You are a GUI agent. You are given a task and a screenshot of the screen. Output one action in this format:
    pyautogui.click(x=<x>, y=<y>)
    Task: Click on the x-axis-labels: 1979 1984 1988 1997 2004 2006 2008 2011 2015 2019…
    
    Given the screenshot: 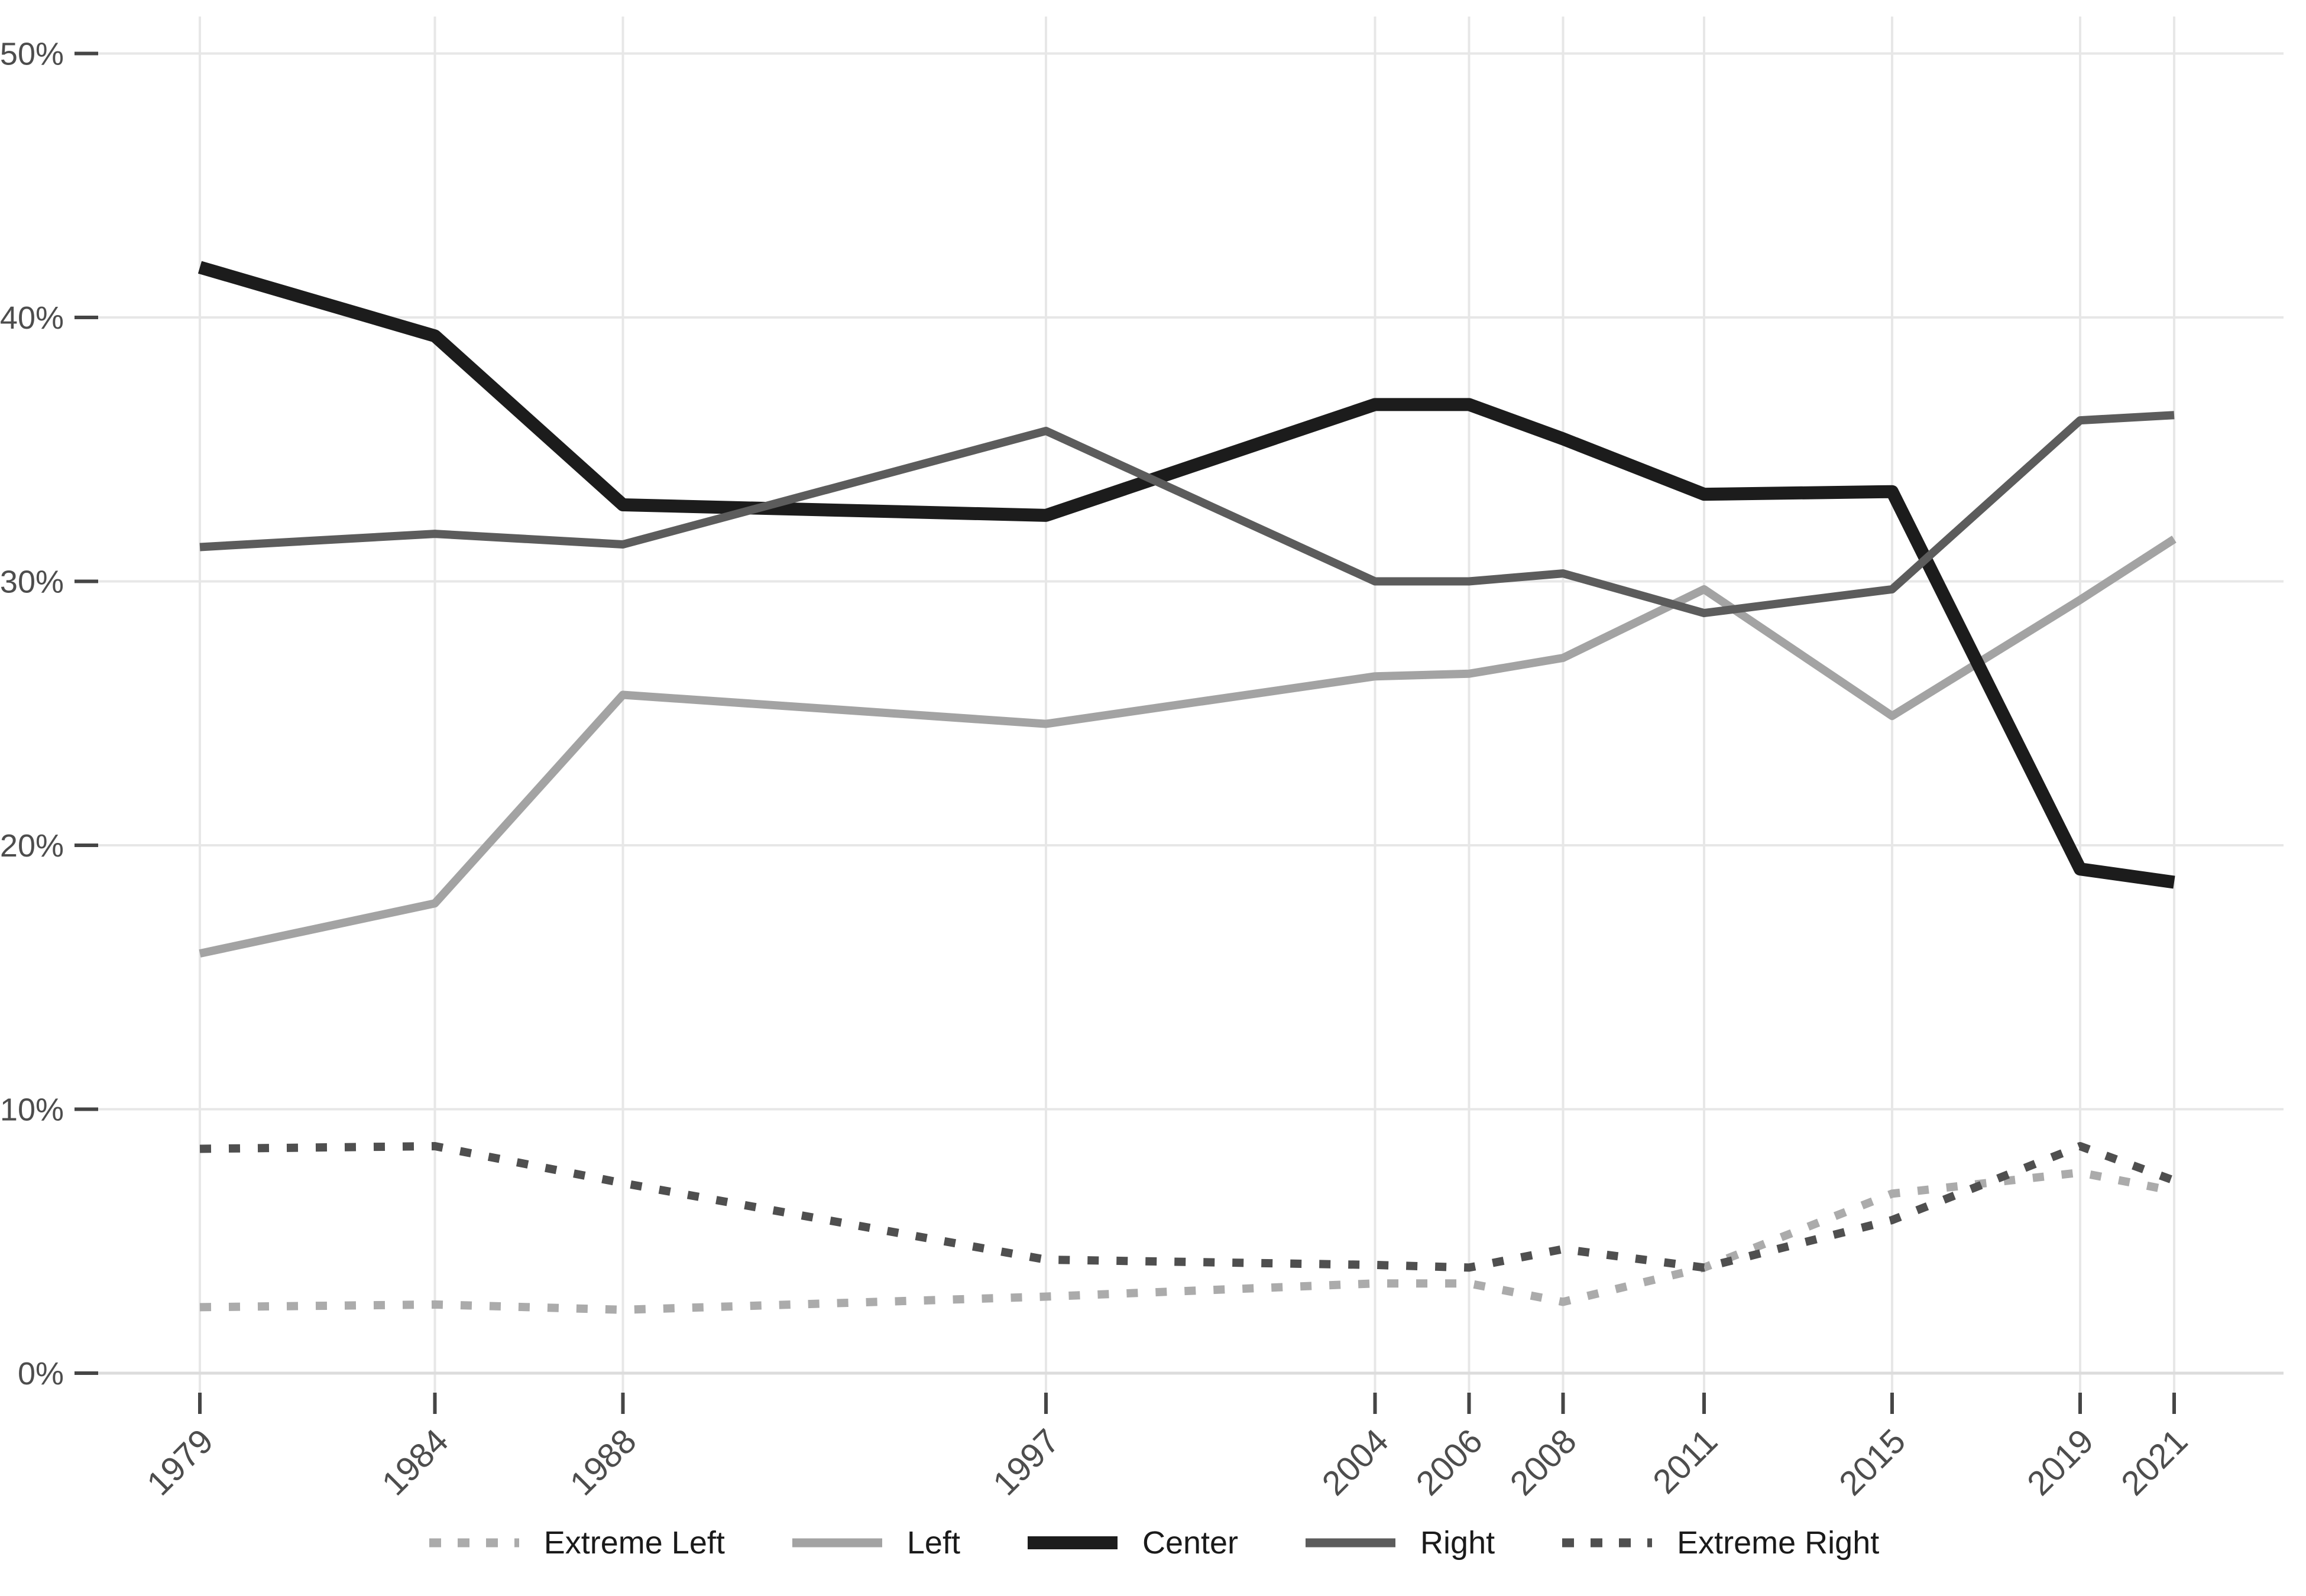 What is the action you would take?
    pyautogui.click(x=1167, y=1462)
    